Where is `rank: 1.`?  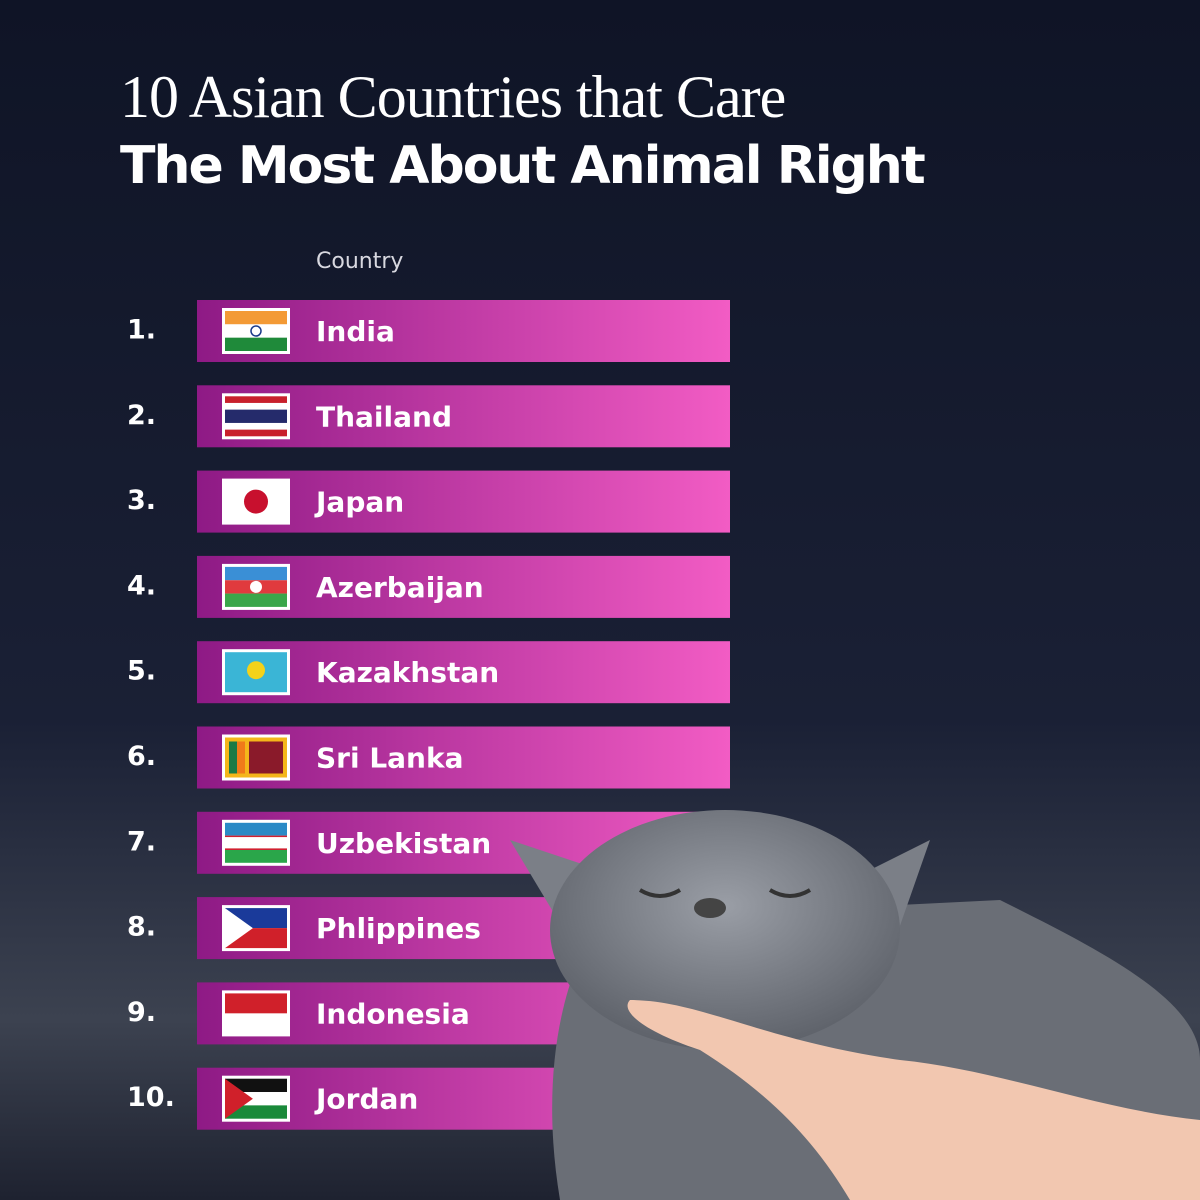
rank: 1. is located at coordinates (141, 330).